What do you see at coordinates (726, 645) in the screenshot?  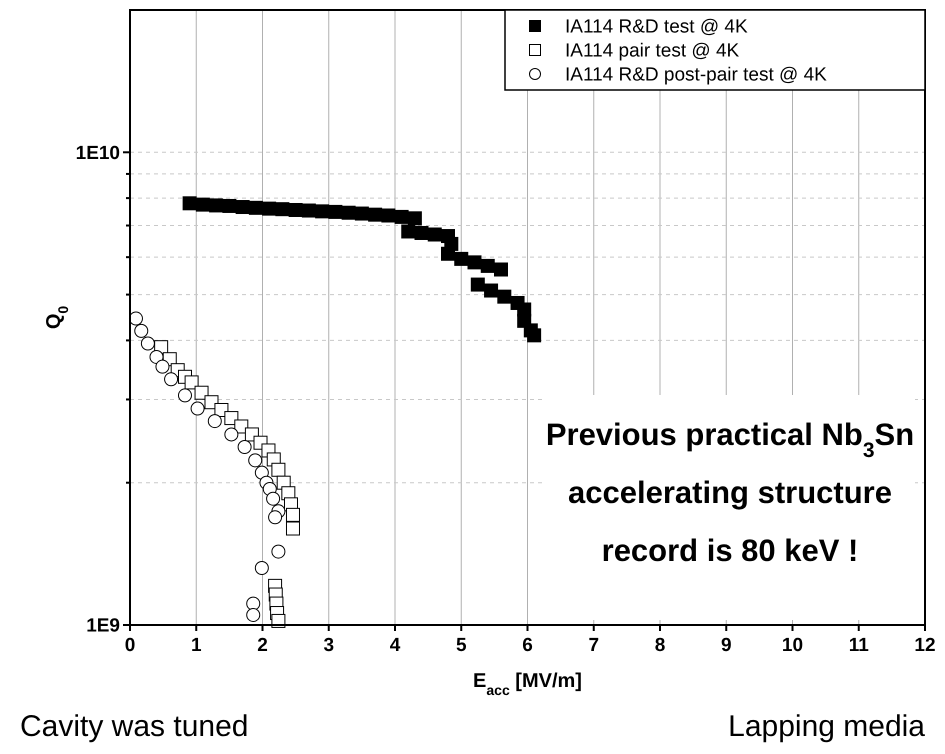 I see `x-tick-label: 9` at bounding box center [726, 645].